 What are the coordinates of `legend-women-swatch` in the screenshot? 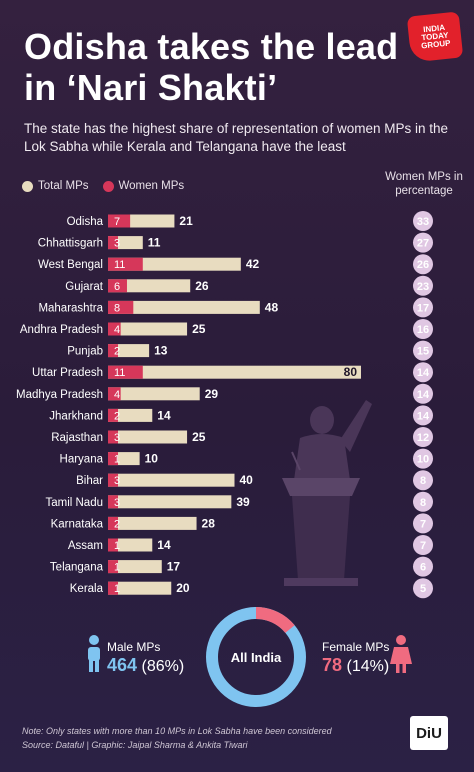 It's located at (108, 186).